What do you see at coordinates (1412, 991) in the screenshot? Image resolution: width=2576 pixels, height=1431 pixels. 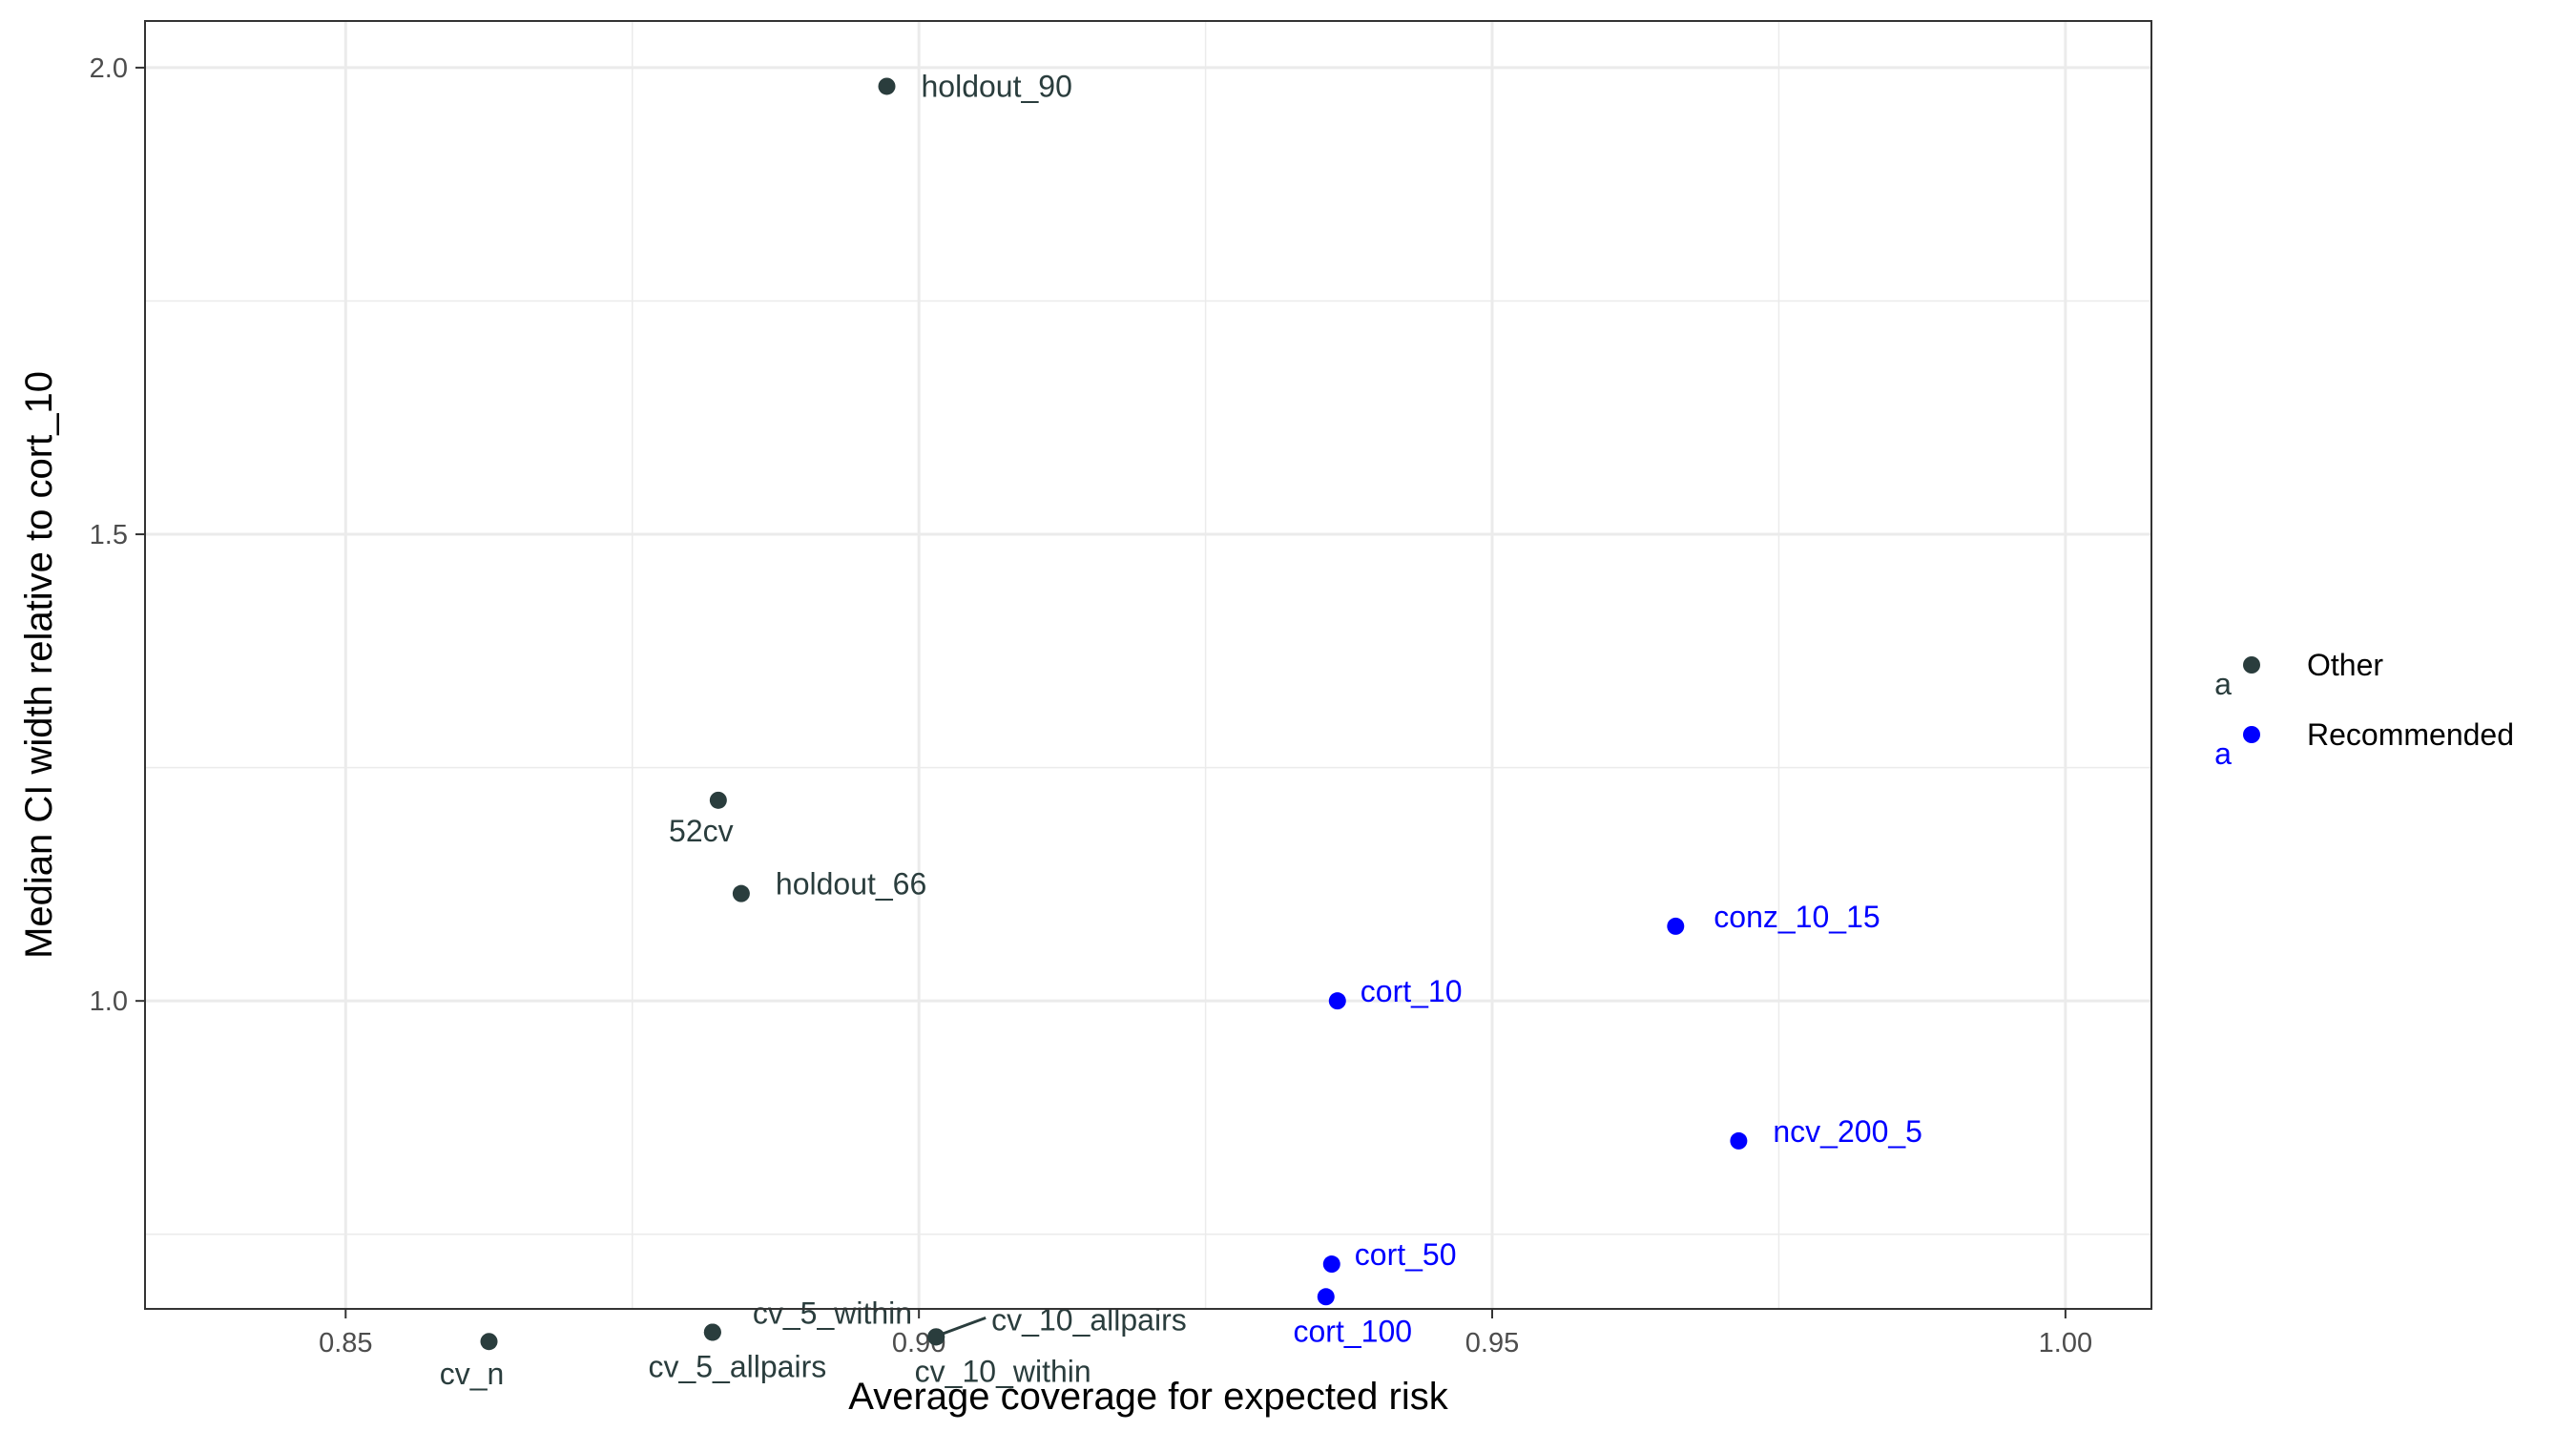 I see `point-label: cort_10` at bounding box center [1412, 991].